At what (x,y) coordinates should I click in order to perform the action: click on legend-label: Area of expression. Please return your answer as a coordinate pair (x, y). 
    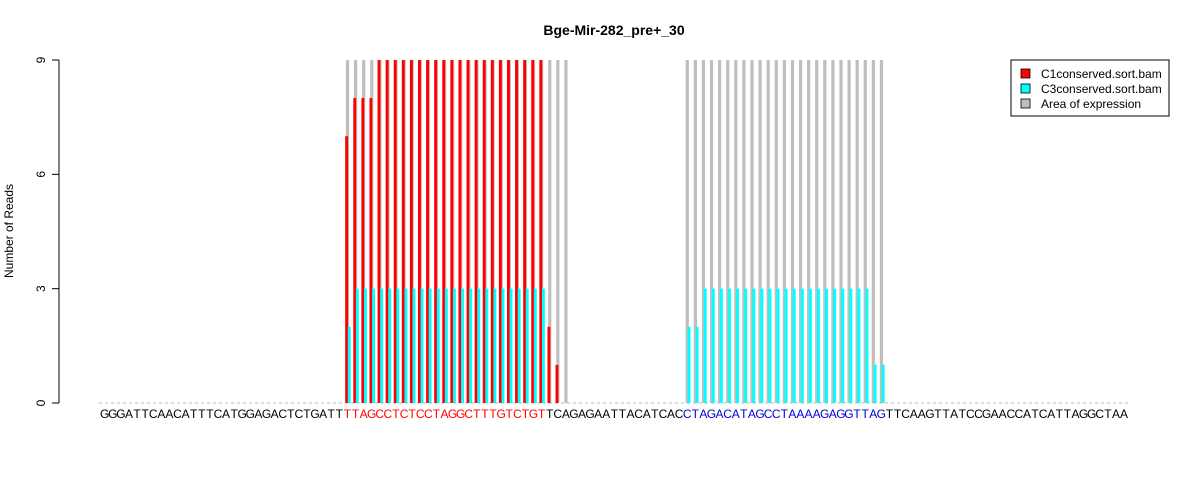
    Looking at the image, I should click on (1091, 104).